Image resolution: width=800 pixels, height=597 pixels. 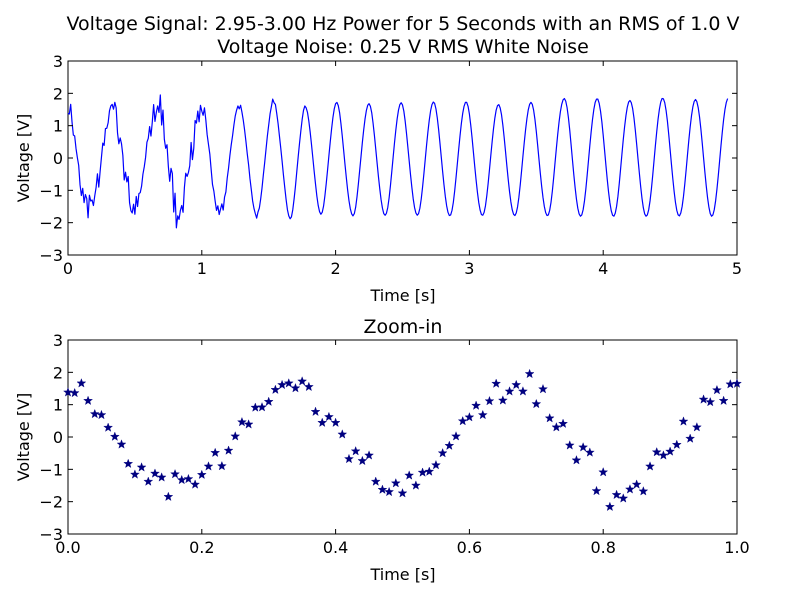 I want to click on bottom-x-tick-label: 0.0, so click(x=67, y=547).